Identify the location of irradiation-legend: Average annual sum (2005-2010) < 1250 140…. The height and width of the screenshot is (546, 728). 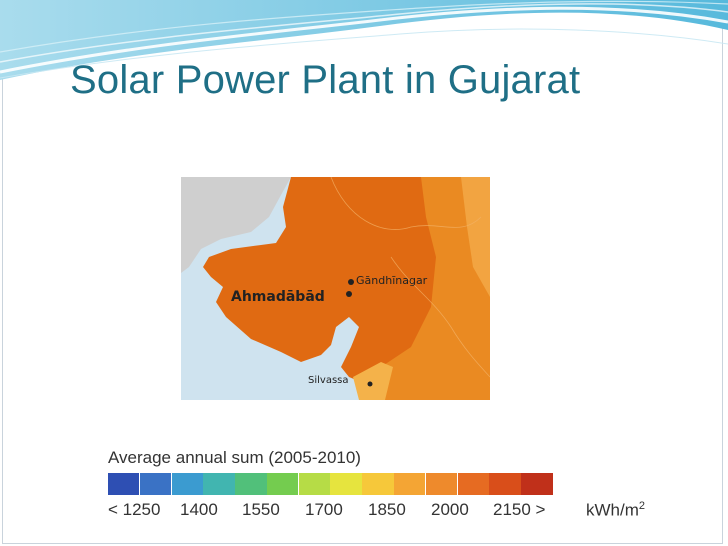
(379, 485).